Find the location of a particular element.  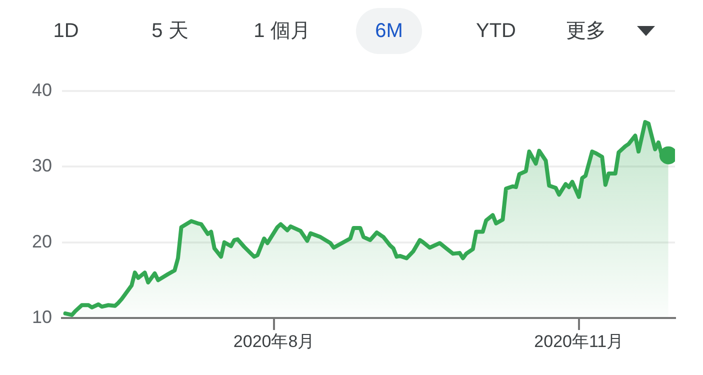

text: 6M is located at coordinates (389, 31).